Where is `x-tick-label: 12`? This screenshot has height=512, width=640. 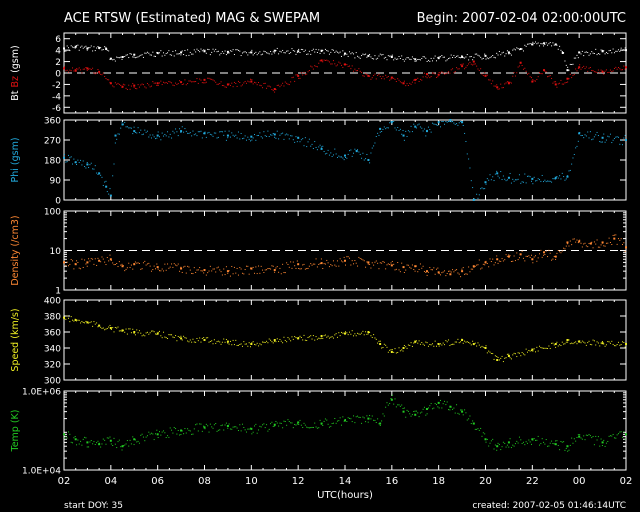
x-tick-label: 12 is located at coordinates (298, 481).